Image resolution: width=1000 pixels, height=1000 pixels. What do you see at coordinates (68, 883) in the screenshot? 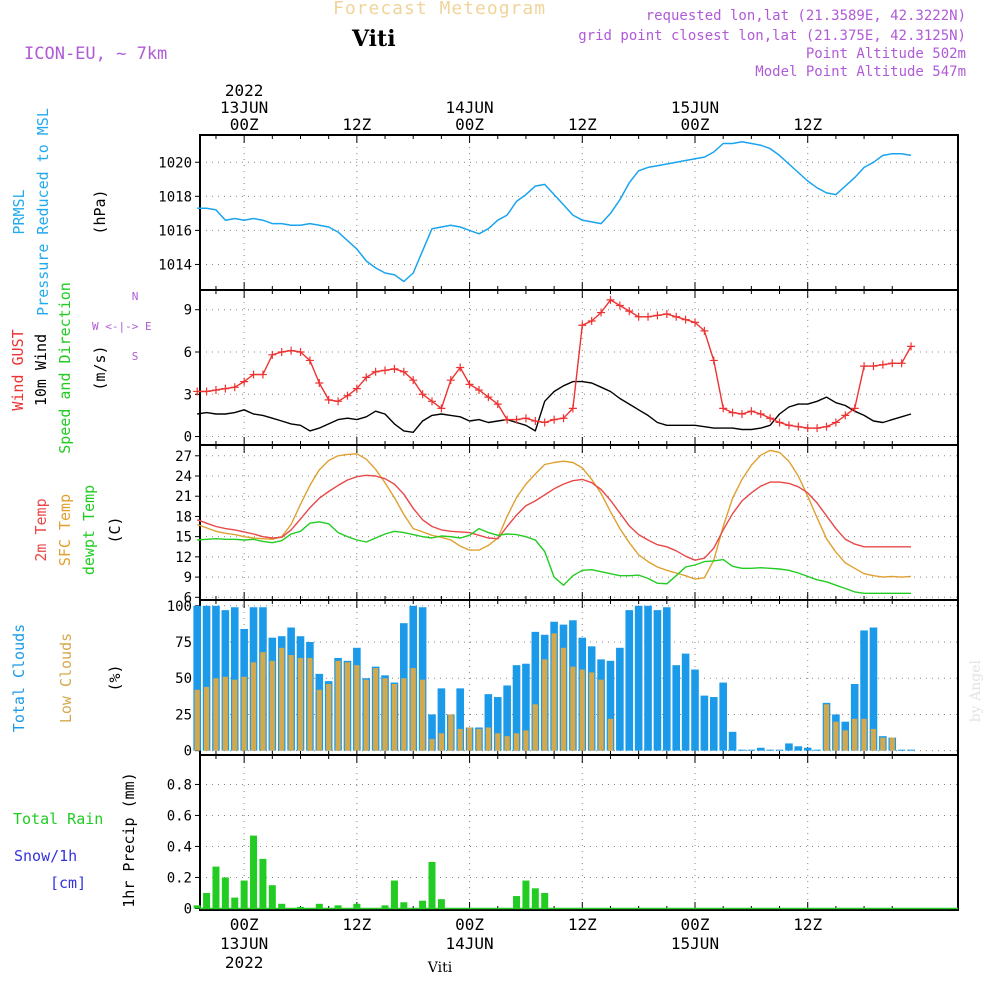
I see `snow-unit: [cm]` at bounding box center [68, 883].